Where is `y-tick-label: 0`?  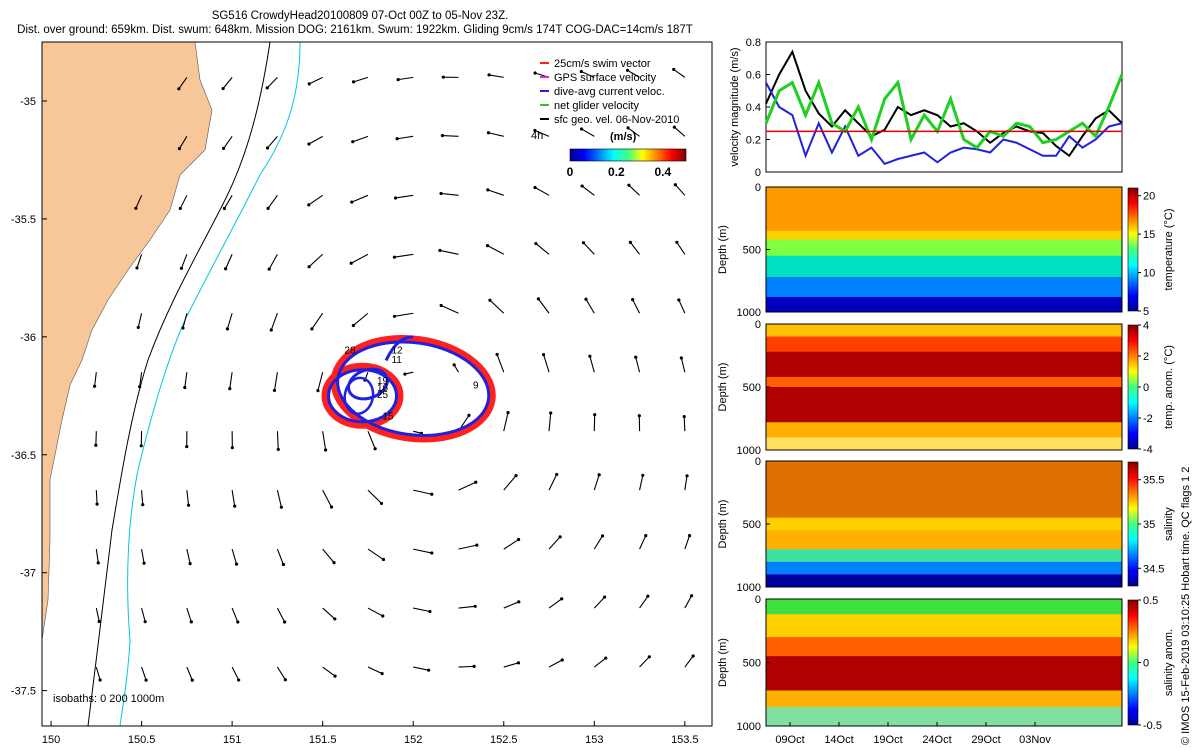
y-tick-label: 0 is located at coordinates (758, 188).